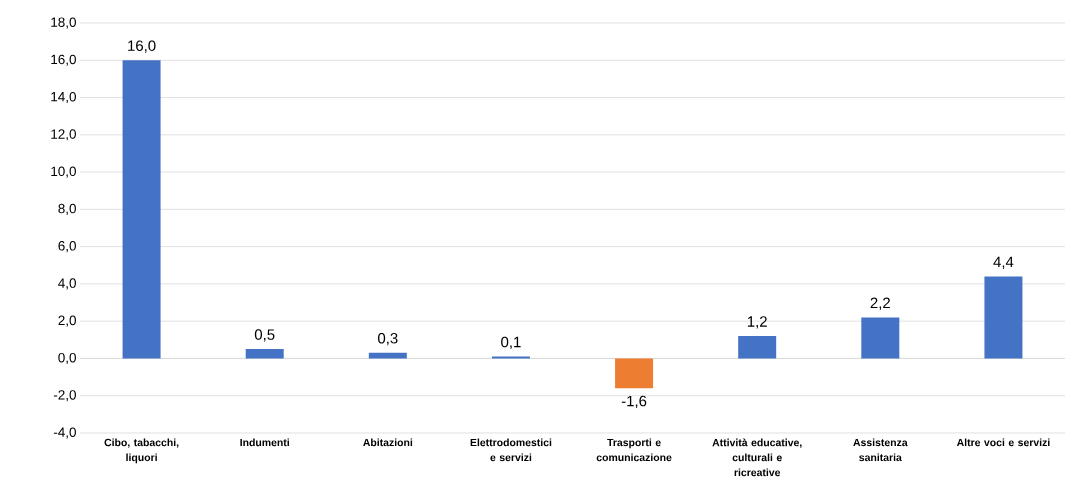 This screenshot has width=1070, height=497. I want to click on x-tick-label: Elettrodomestici e servizi, so click(511, 450).